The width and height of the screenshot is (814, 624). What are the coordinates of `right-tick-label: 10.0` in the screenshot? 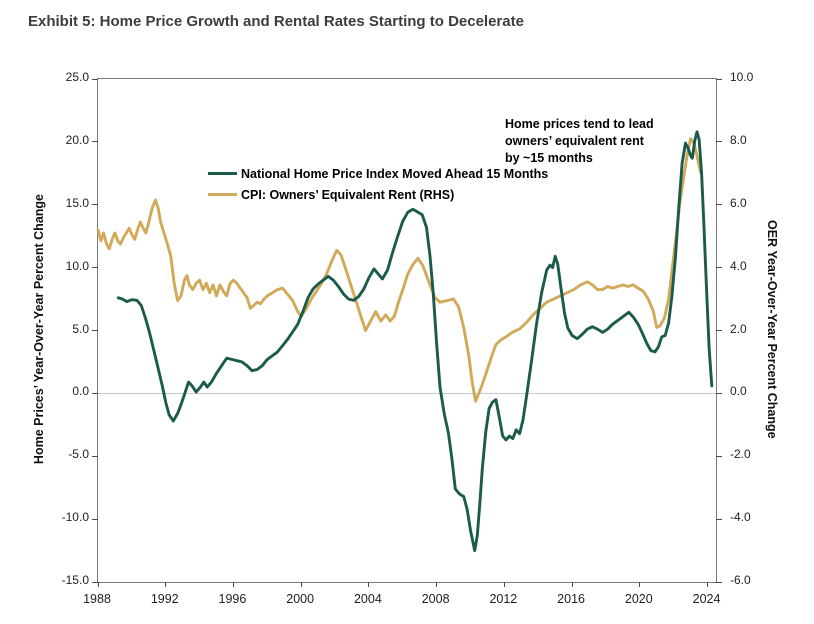 It's located at (742, 77).